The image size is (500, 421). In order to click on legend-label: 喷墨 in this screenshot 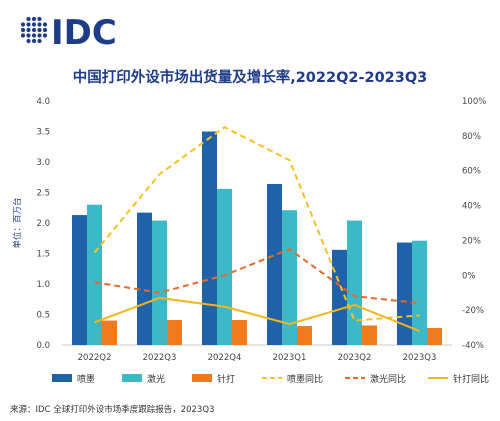, I will do `click(86, 379)`.